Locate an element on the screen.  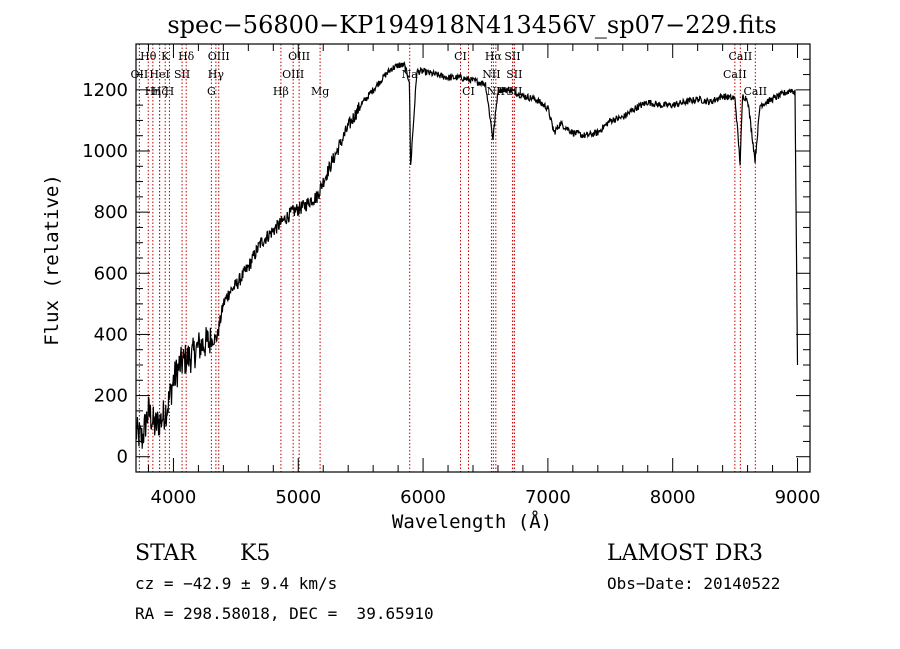
x-tick-label: 8000 is located at coordinates (673, 497).